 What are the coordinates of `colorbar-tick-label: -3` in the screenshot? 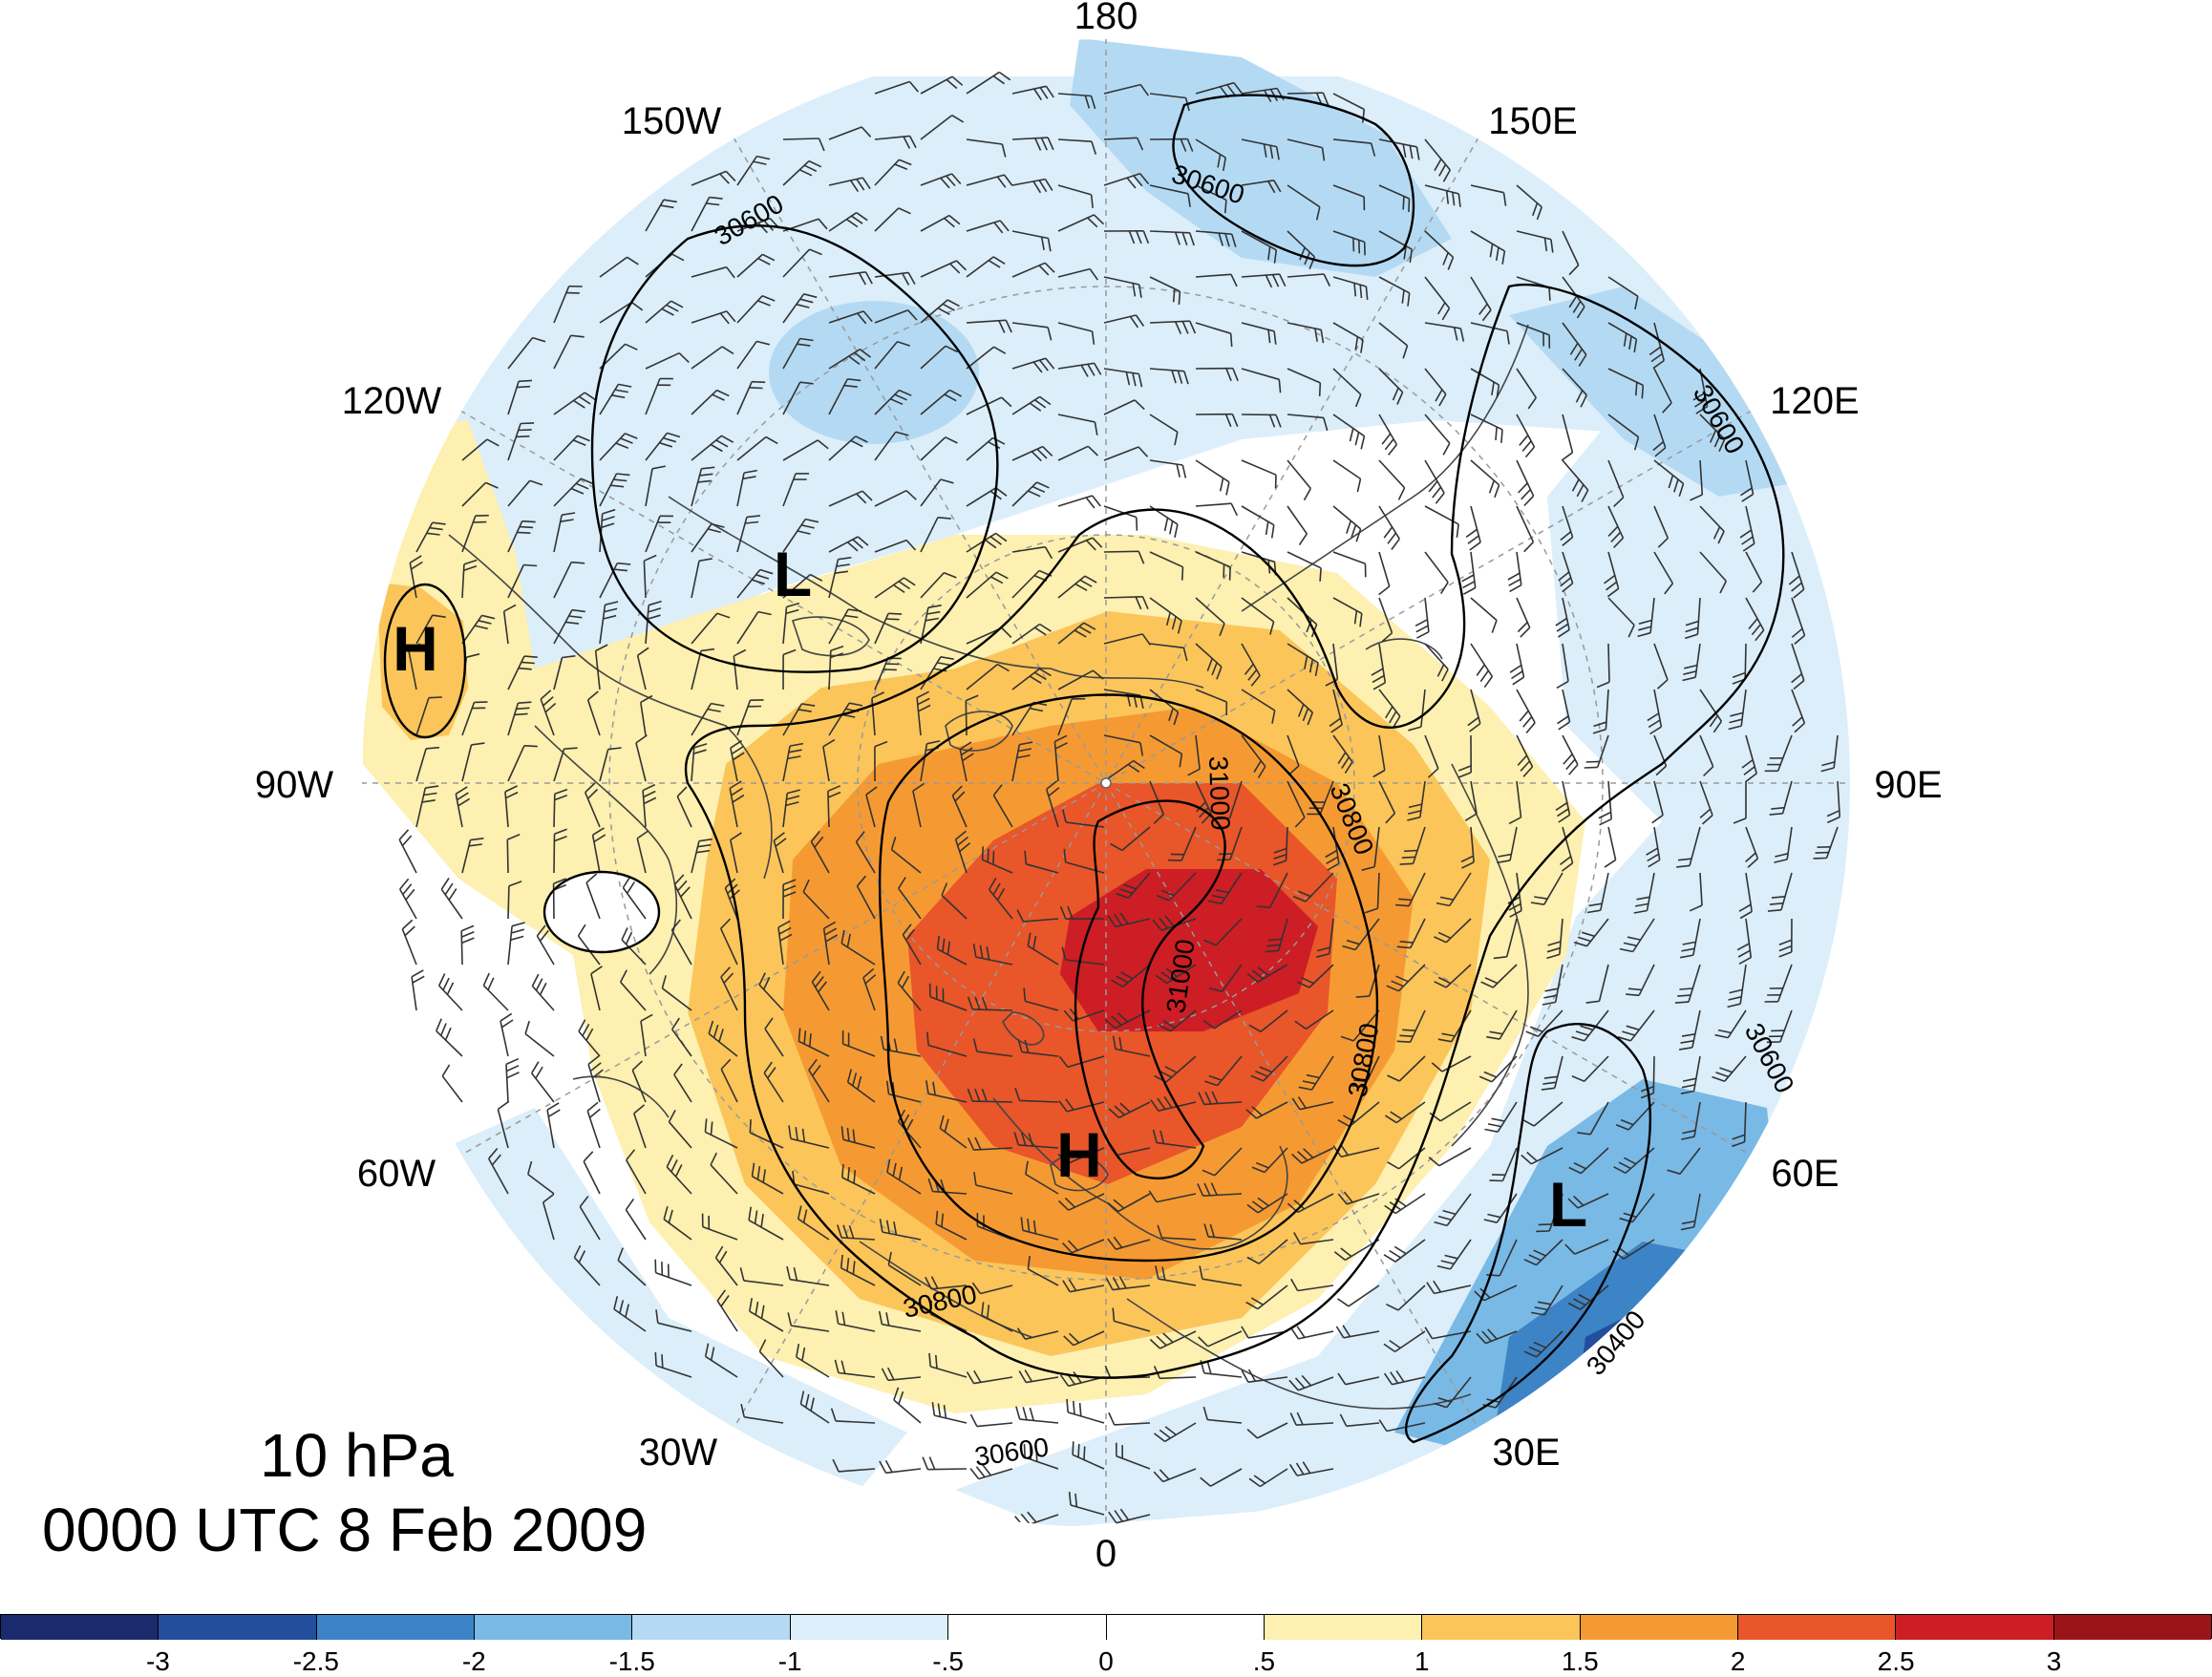 It's located at (158, 1662).